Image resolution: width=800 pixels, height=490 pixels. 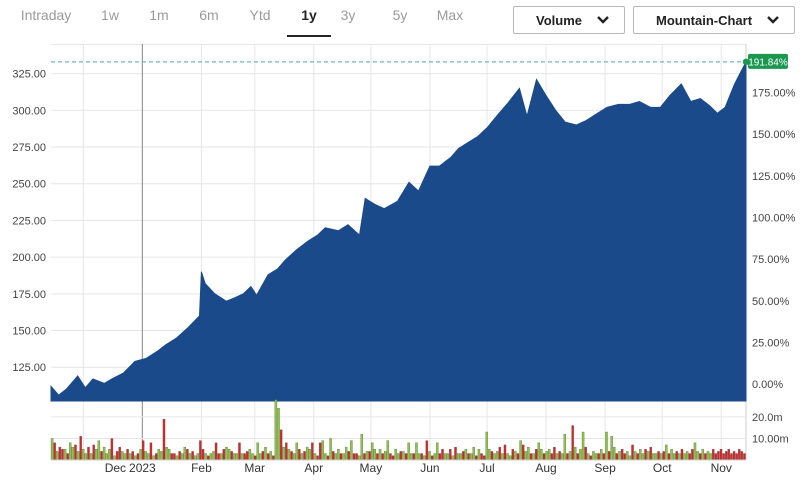 I want to click on tab-max: Max, so click(x=450, y=15).